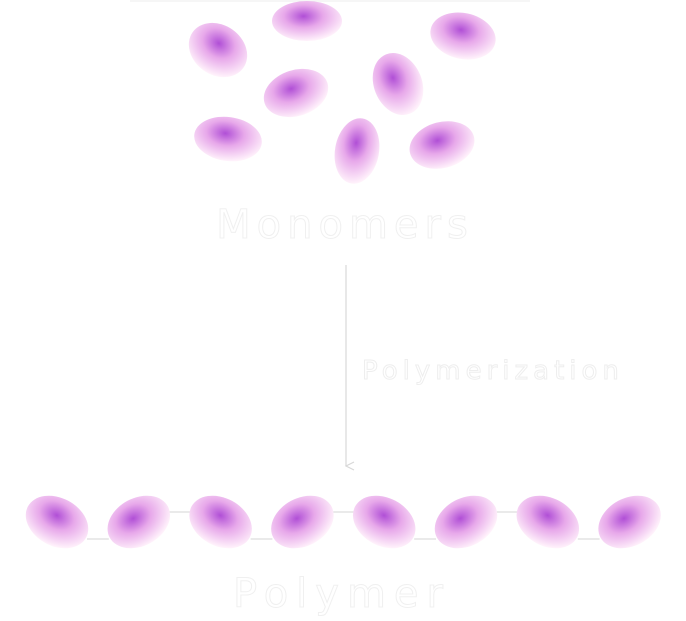  What do you see at coordinates (493, 371) in the screenshot?
I see `polymerization-label: Polymerization` at bounding box center [493, 371].